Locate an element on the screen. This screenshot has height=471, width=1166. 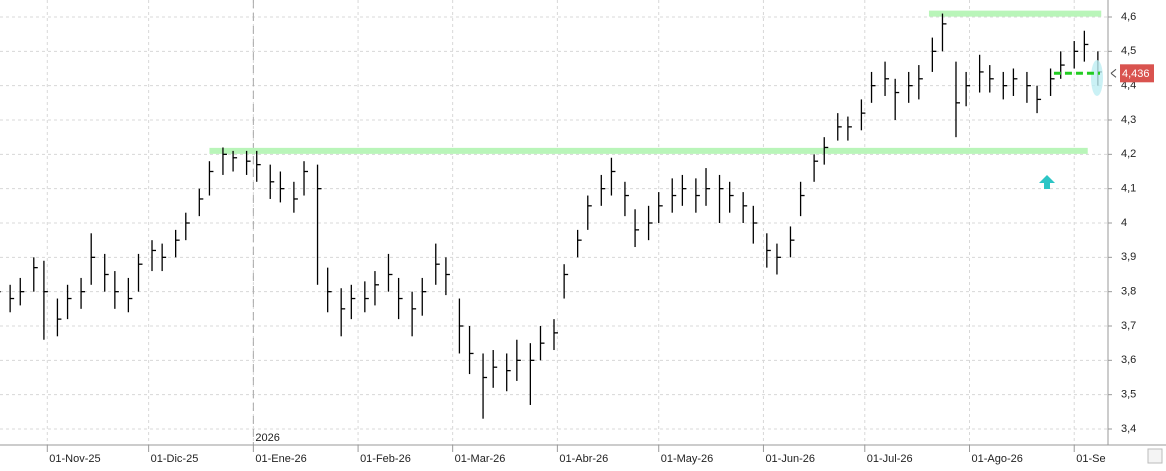
highlight is located at coordinates (1097, 78).